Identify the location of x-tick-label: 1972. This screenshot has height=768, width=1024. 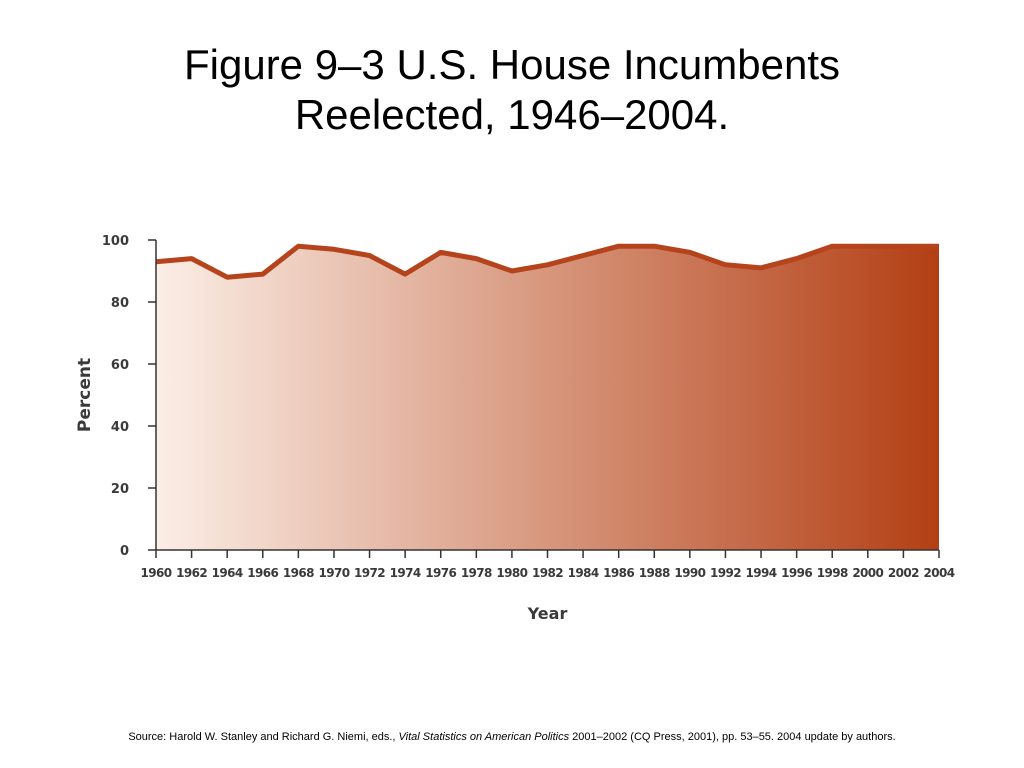
(369, 573).